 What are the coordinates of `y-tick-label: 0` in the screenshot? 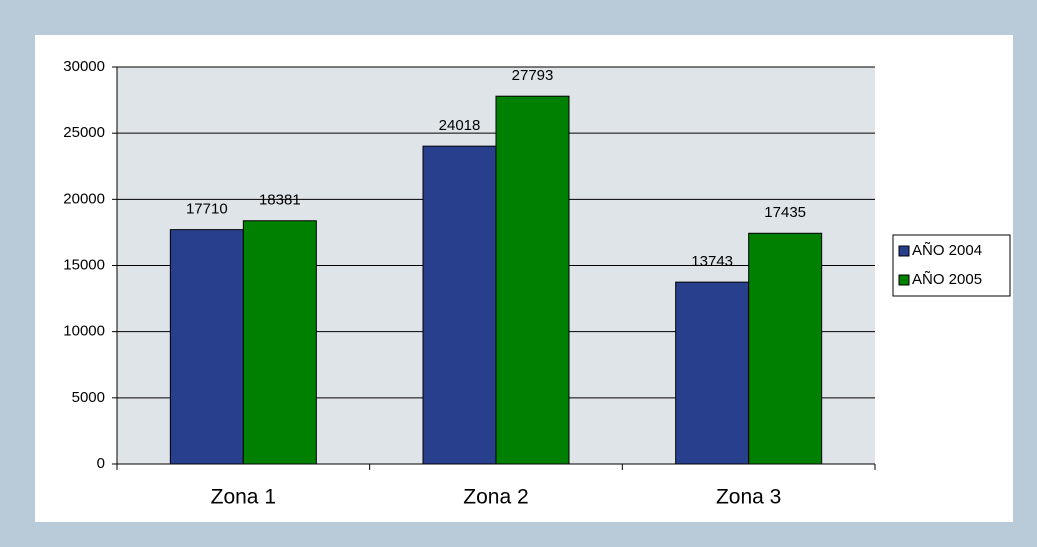 It's located at (101, 463).